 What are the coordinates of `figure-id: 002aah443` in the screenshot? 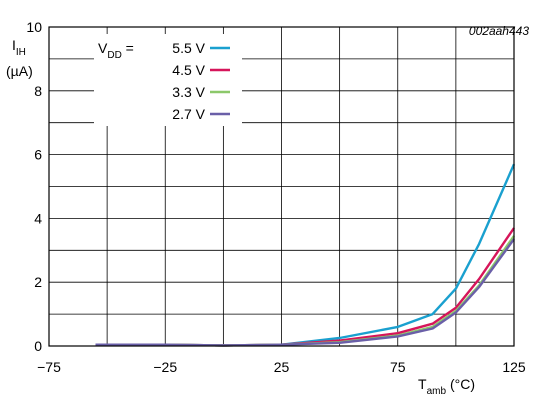 It's located at (499, 31).